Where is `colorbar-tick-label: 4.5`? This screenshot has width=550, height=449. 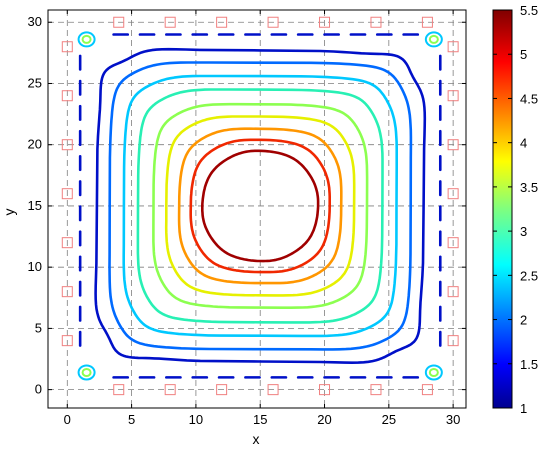 colorbar-tick-label: 4.5 is located at coordinates (529, 98).